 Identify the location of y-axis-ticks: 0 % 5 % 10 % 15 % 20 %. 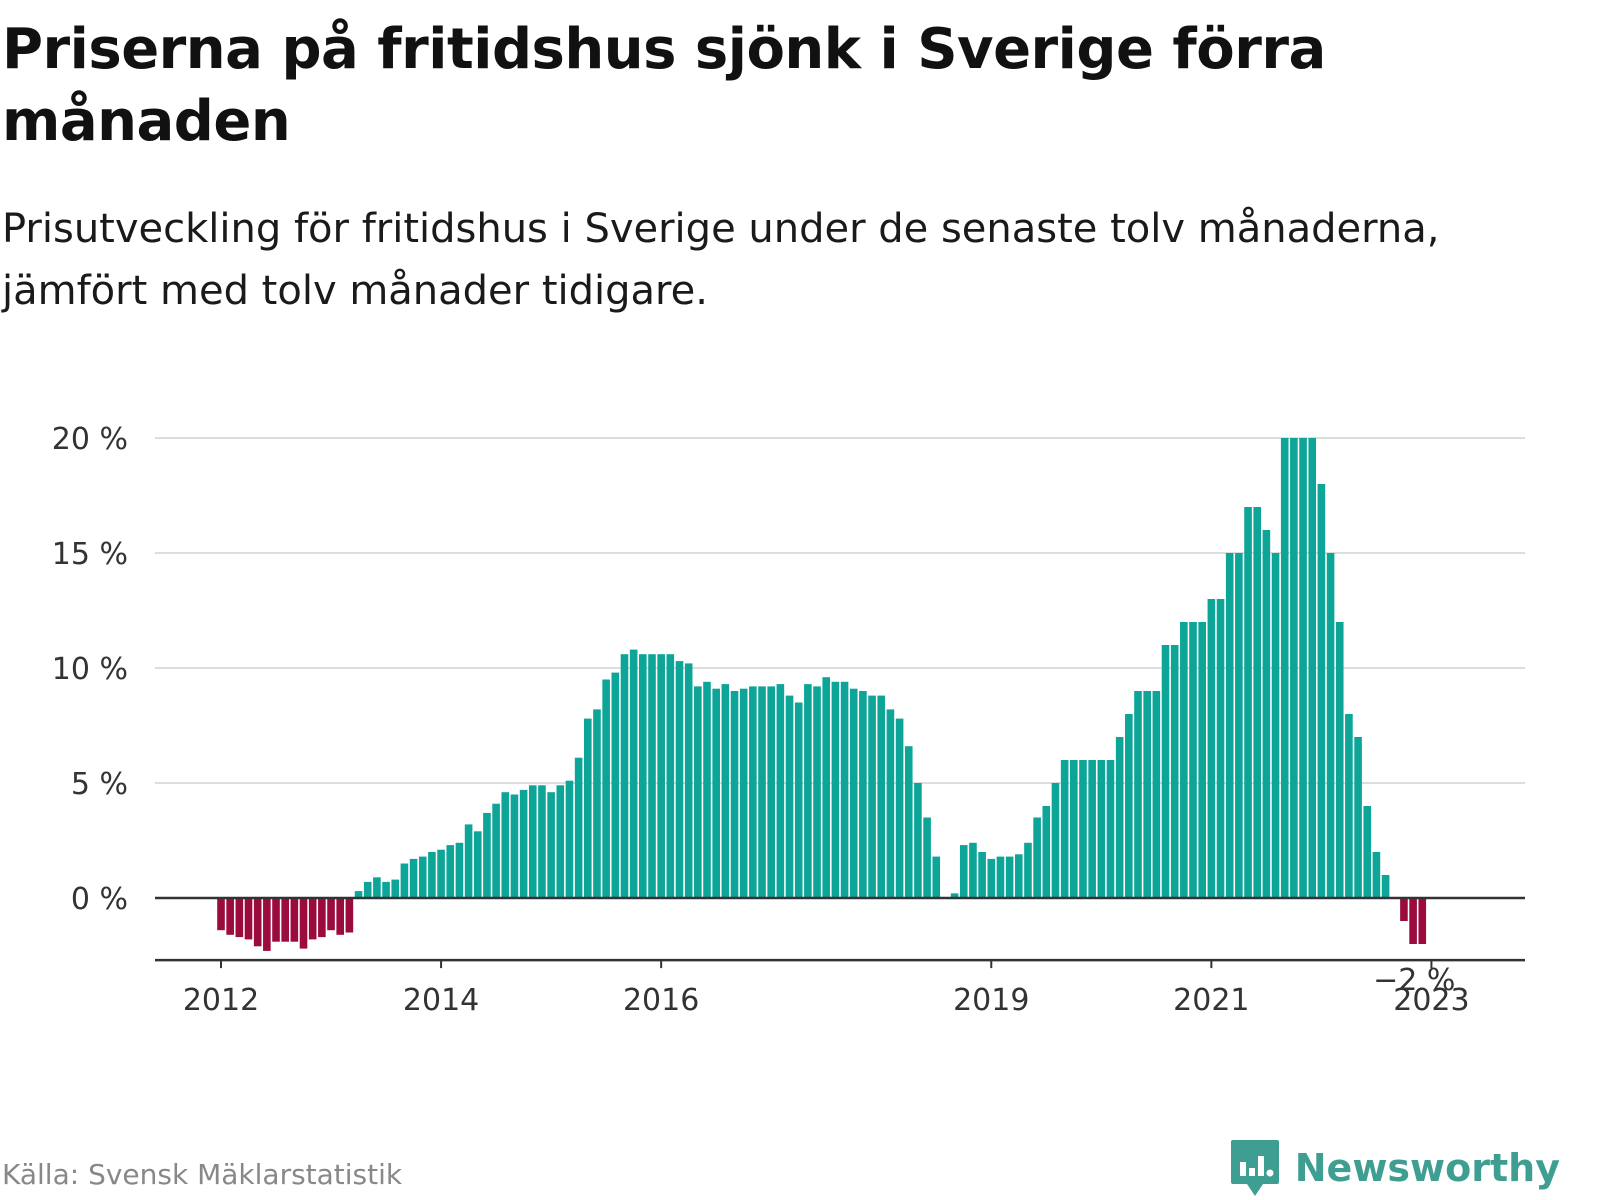
(90, 669).